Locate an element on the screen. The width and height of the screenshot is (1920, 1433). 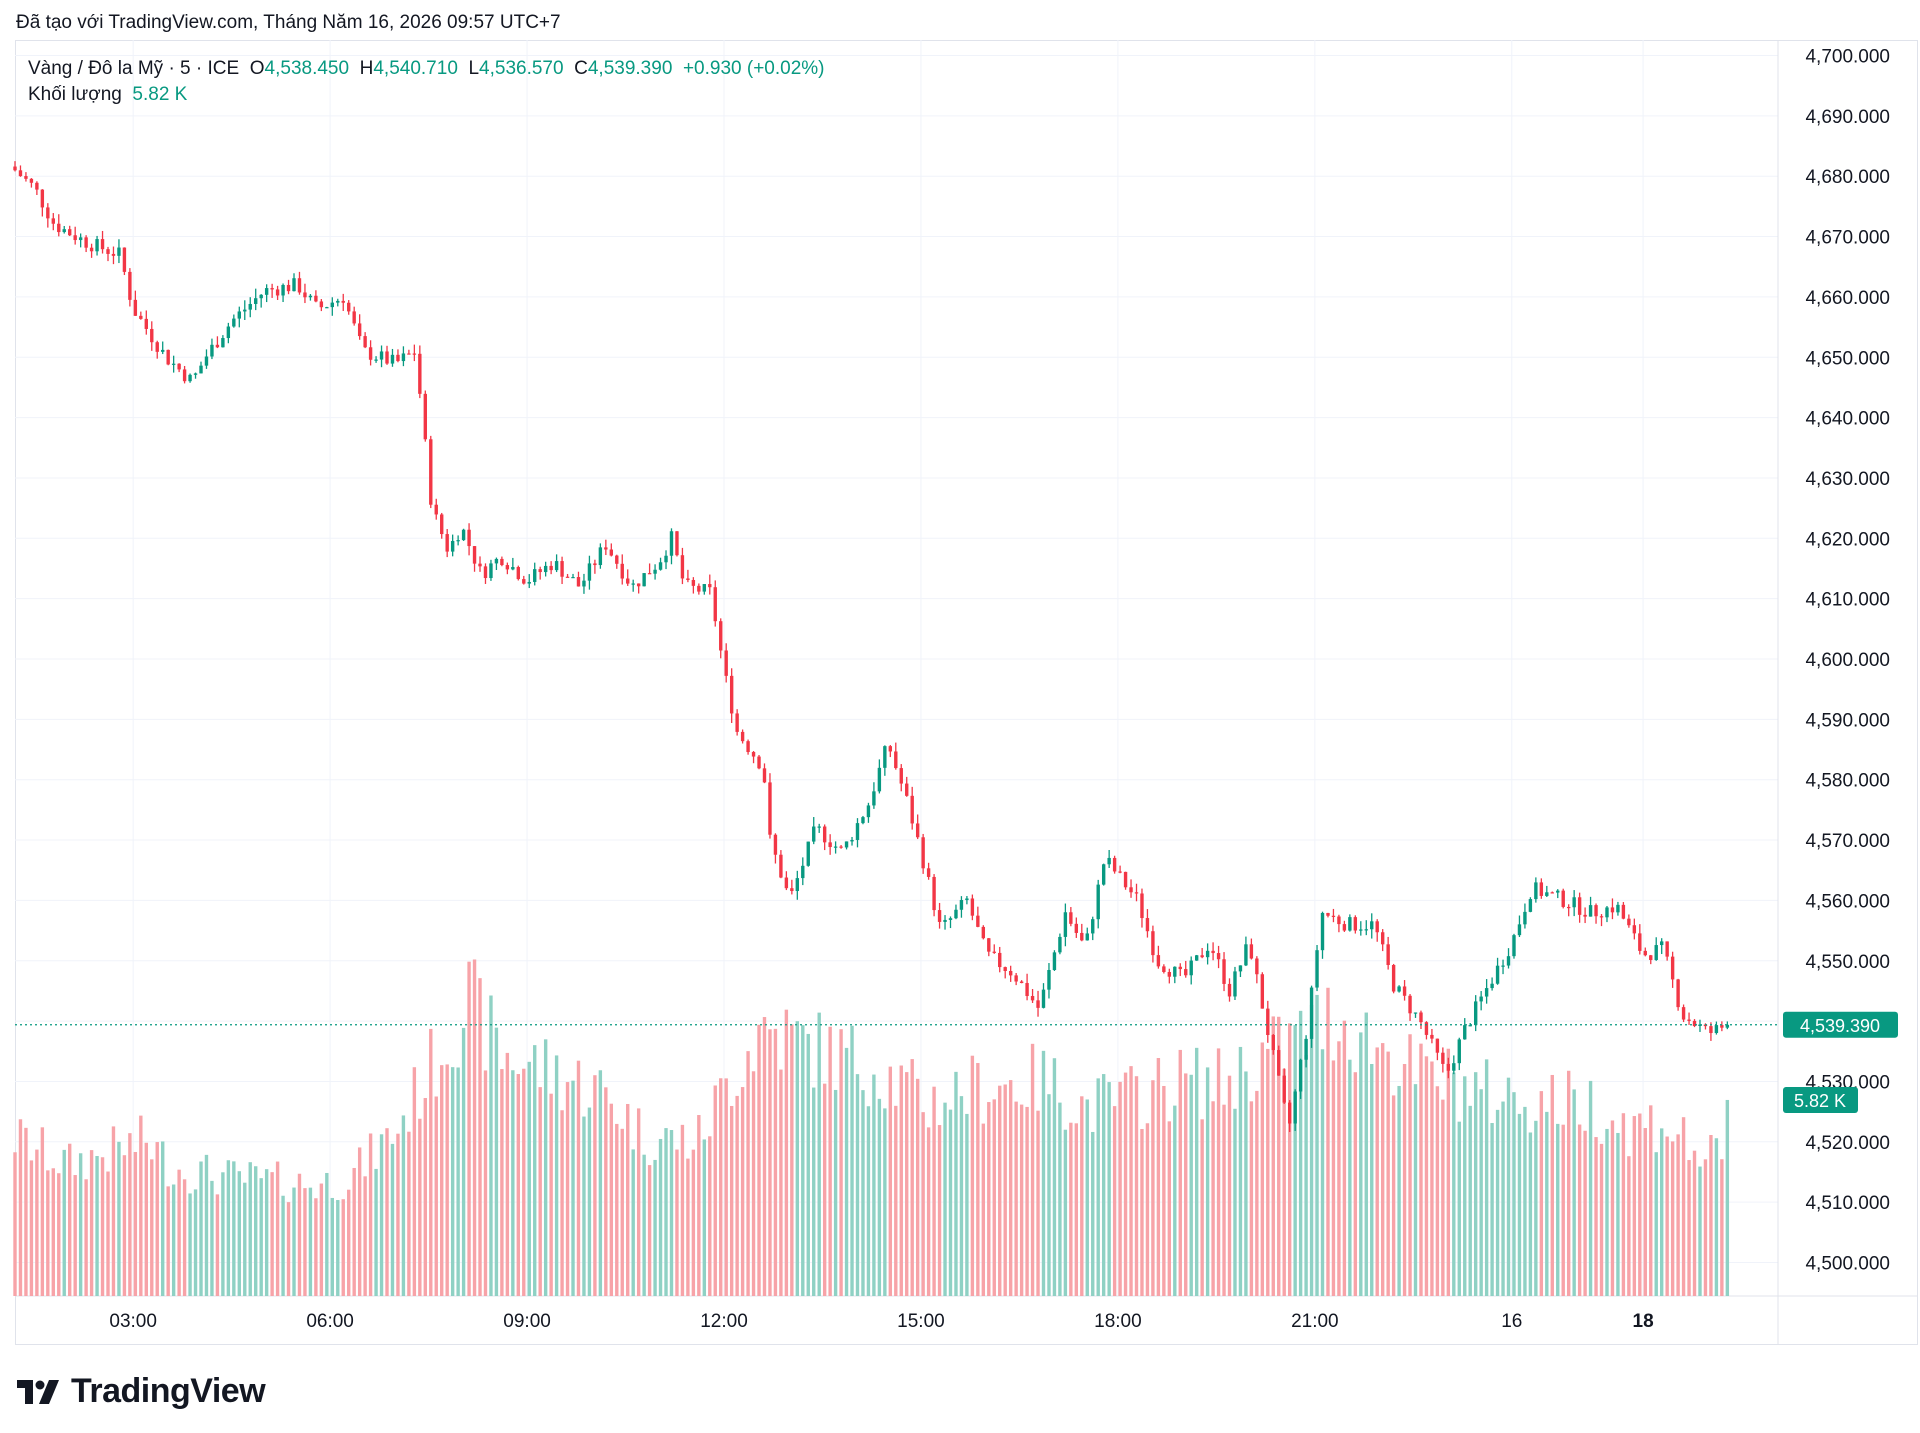
open-label: O is located at coordinates (257, 68).